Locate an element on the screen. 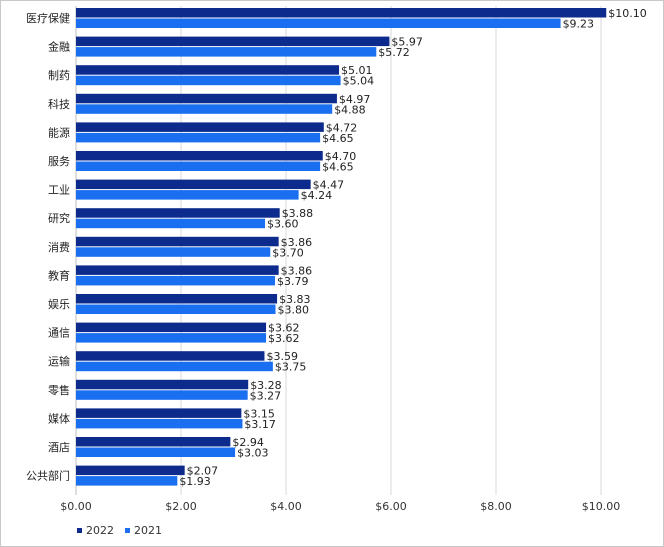  x-tick-label: $8.00 is located at coordinates (496, 506).